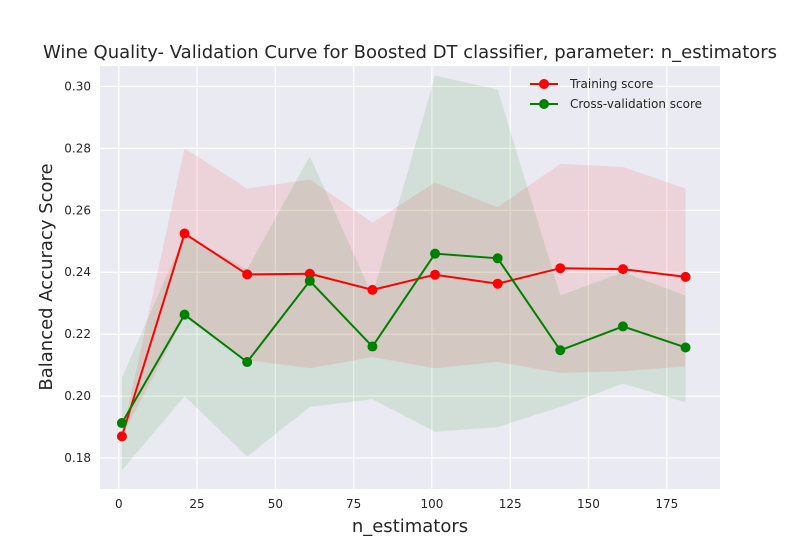  I want to click on x-tick-label: 150, so click(588, 504).